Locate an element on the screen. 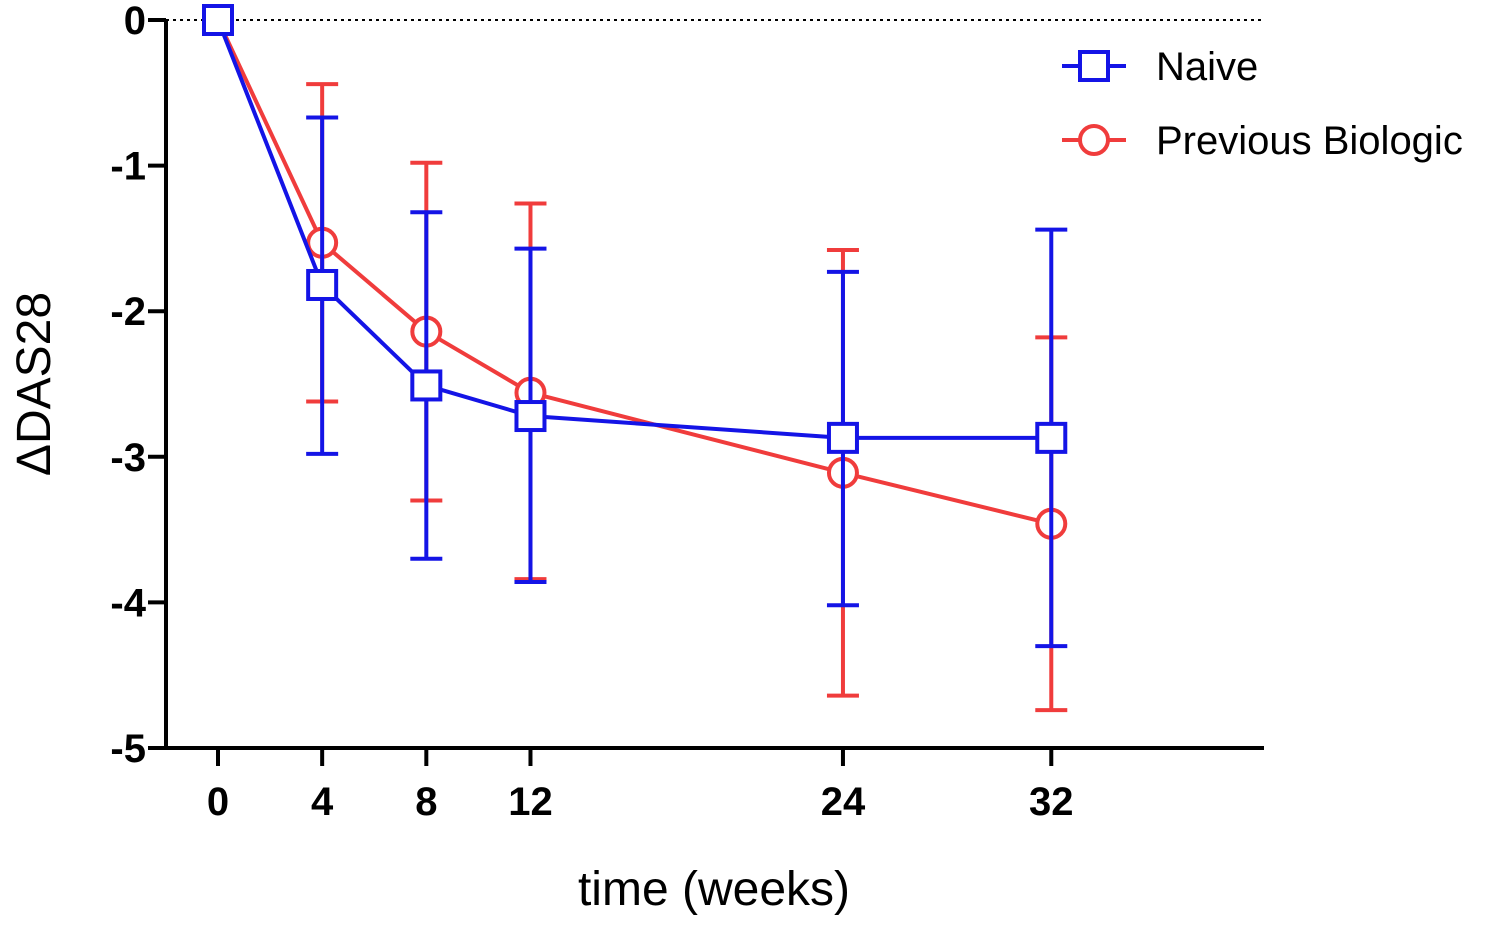 This screenshot has width=1508, height=926. y-tick-label: -4 is located at coordinates (128, 603).